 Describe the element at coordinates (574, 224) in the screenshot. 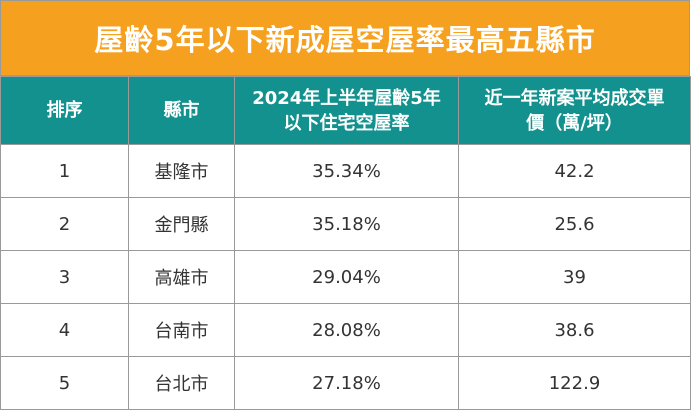

I see `cell-price: 25.6` at that location.